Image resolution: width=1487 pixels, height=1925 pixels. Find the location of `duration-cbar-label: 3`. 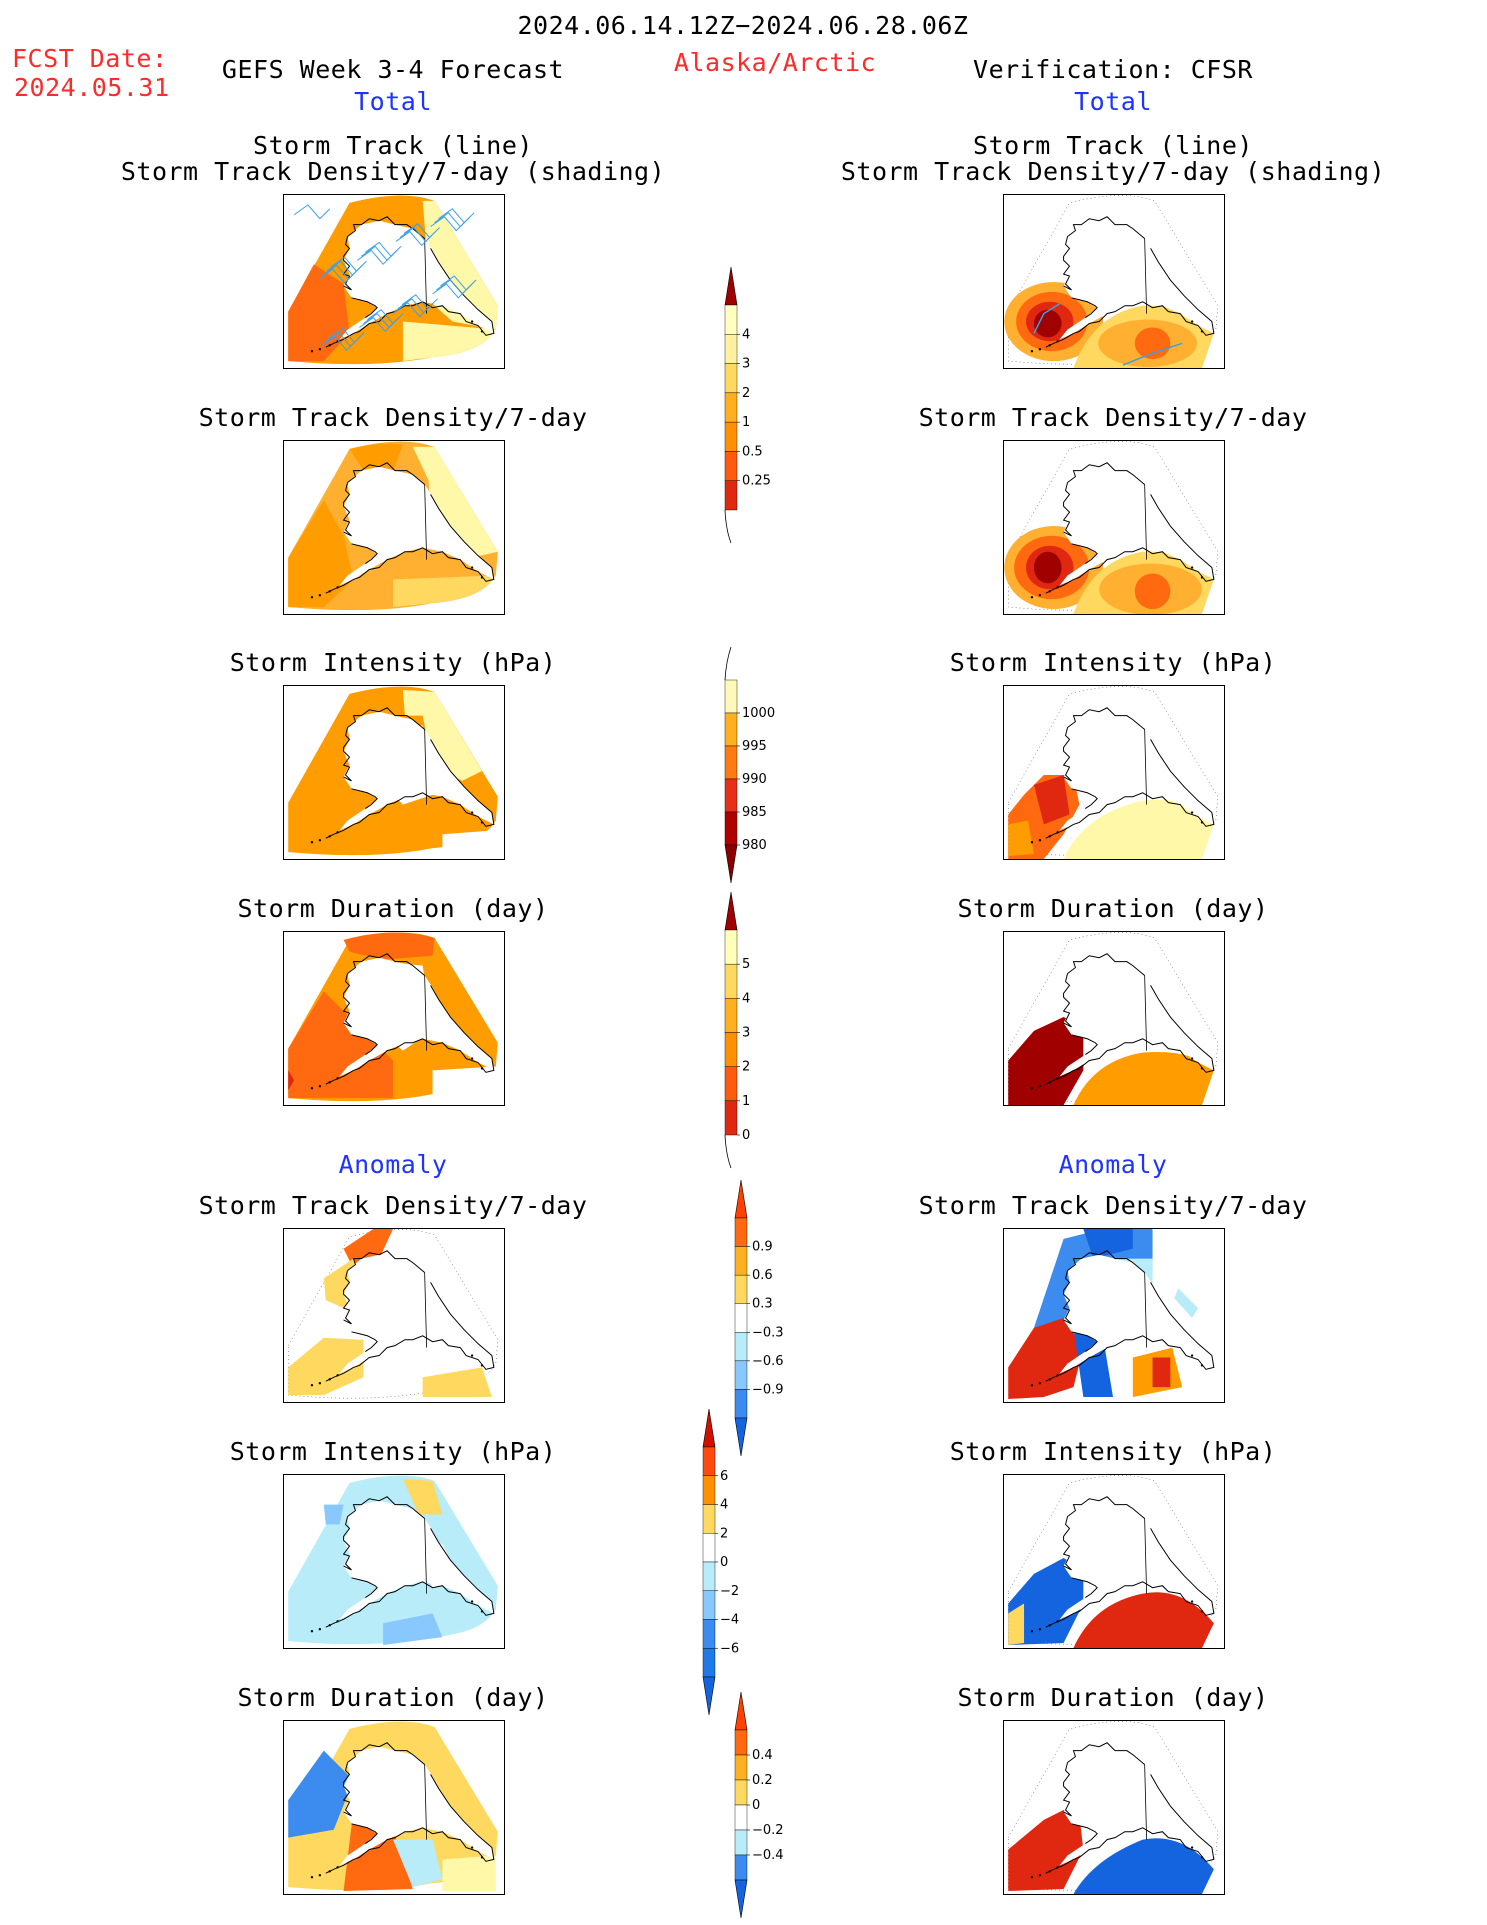

duration-cbar-label: 3 is located at coordinates (746, 1033).